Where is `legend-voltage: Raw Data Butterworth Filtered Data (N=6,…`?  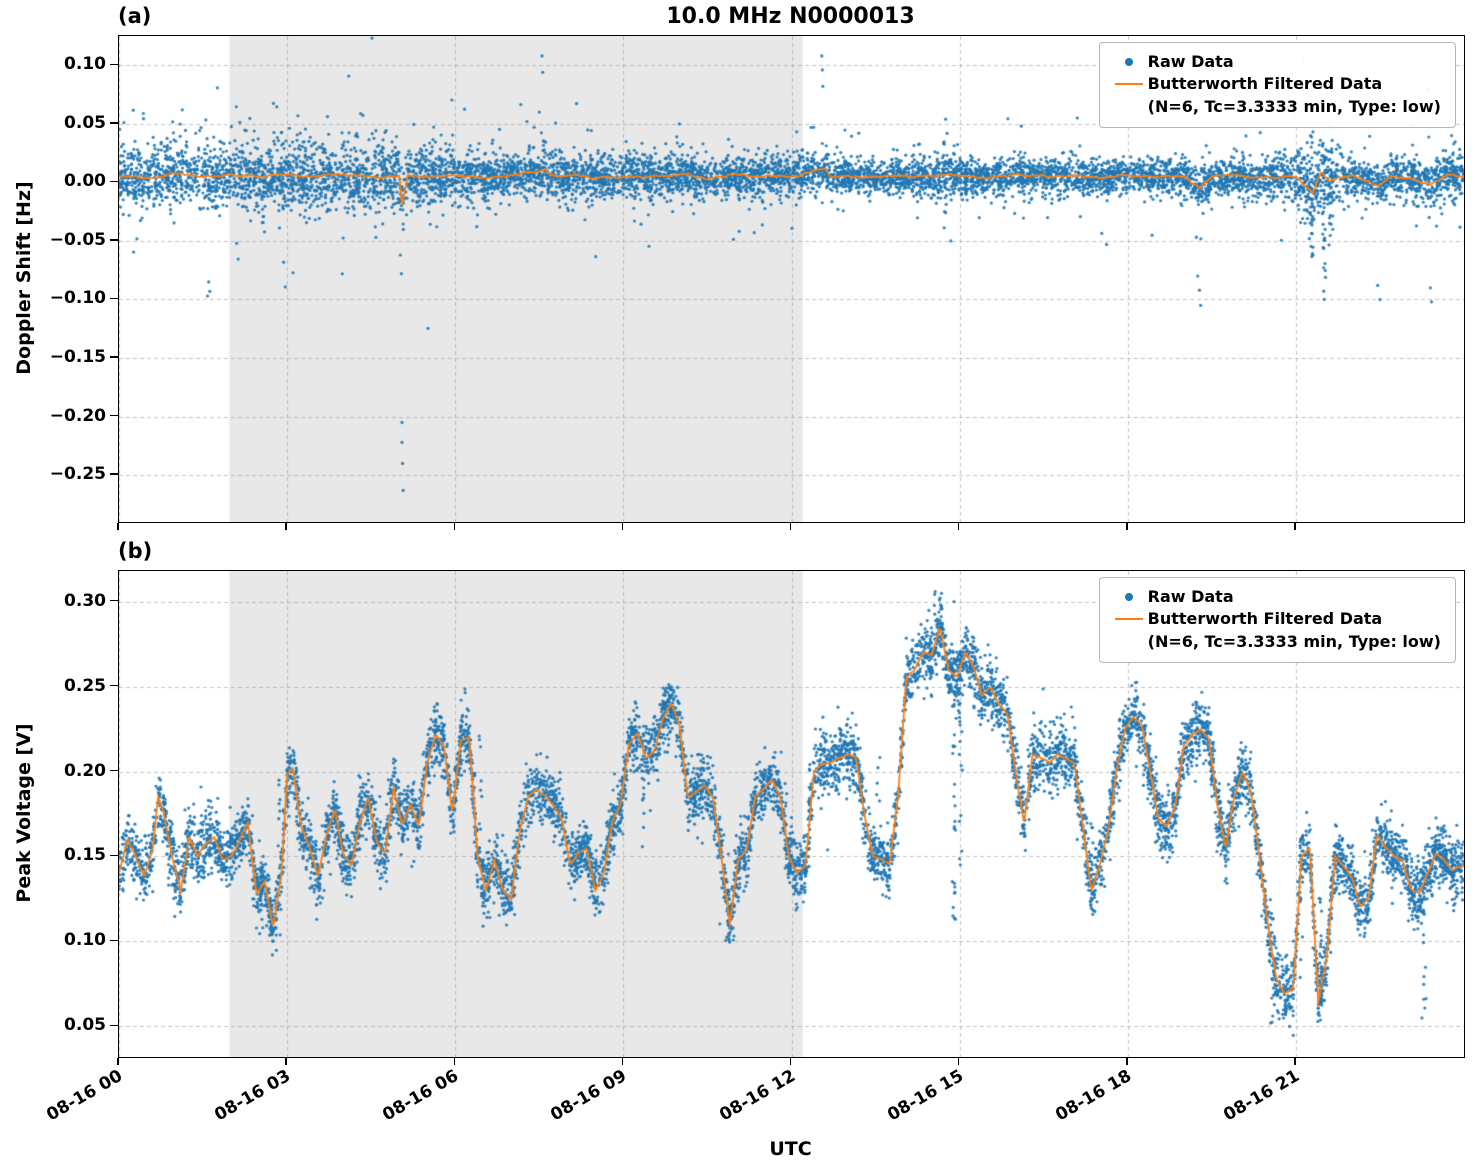 legend-voltage: Raw Data Butterworth Filtered Data (N=6,… is located at coordinates (1277, 620).